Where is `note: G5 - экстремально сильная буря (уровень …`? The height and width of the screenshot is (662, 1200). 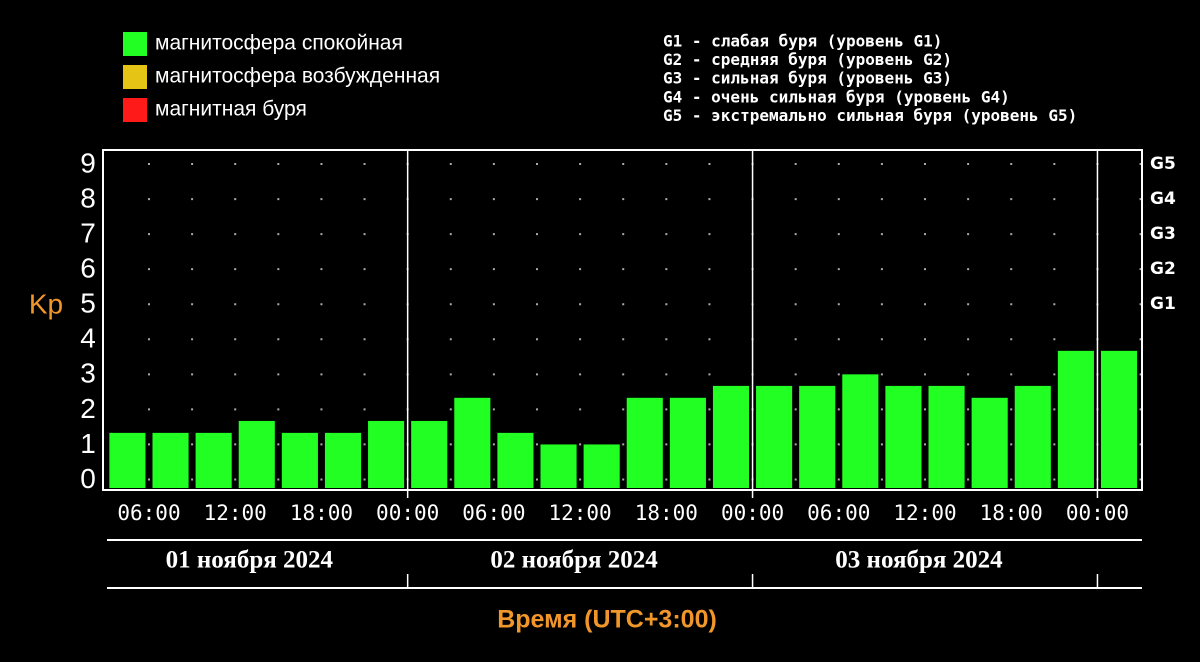
note: G5 - экстремально сильная буря (уровень … is located at coordinates (870, 115).